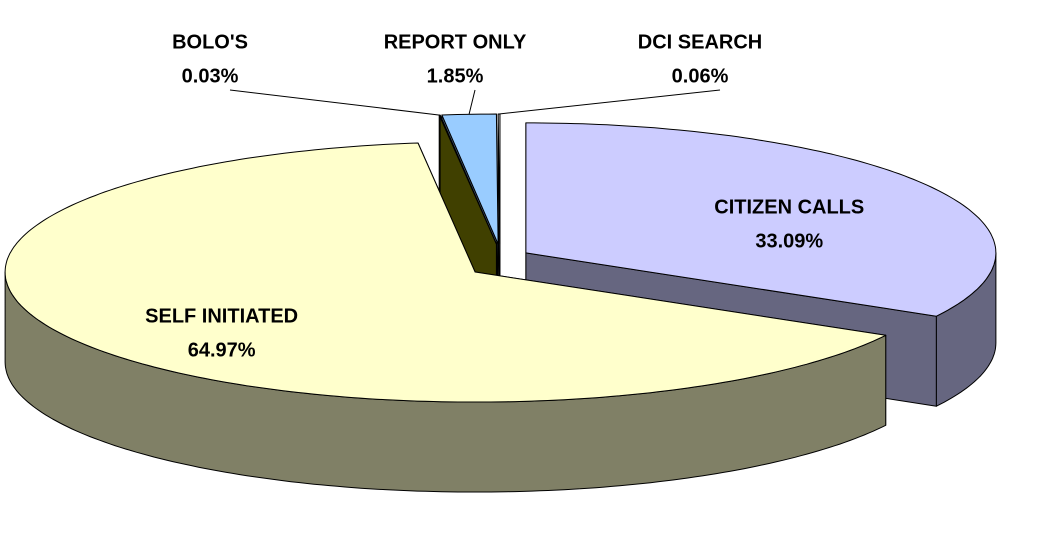 The height and width of the screenshot is (550, 1037). Describe the element at coordinates (455, 76) in the screenshot. I see `value-label: 1.85%` at that location.